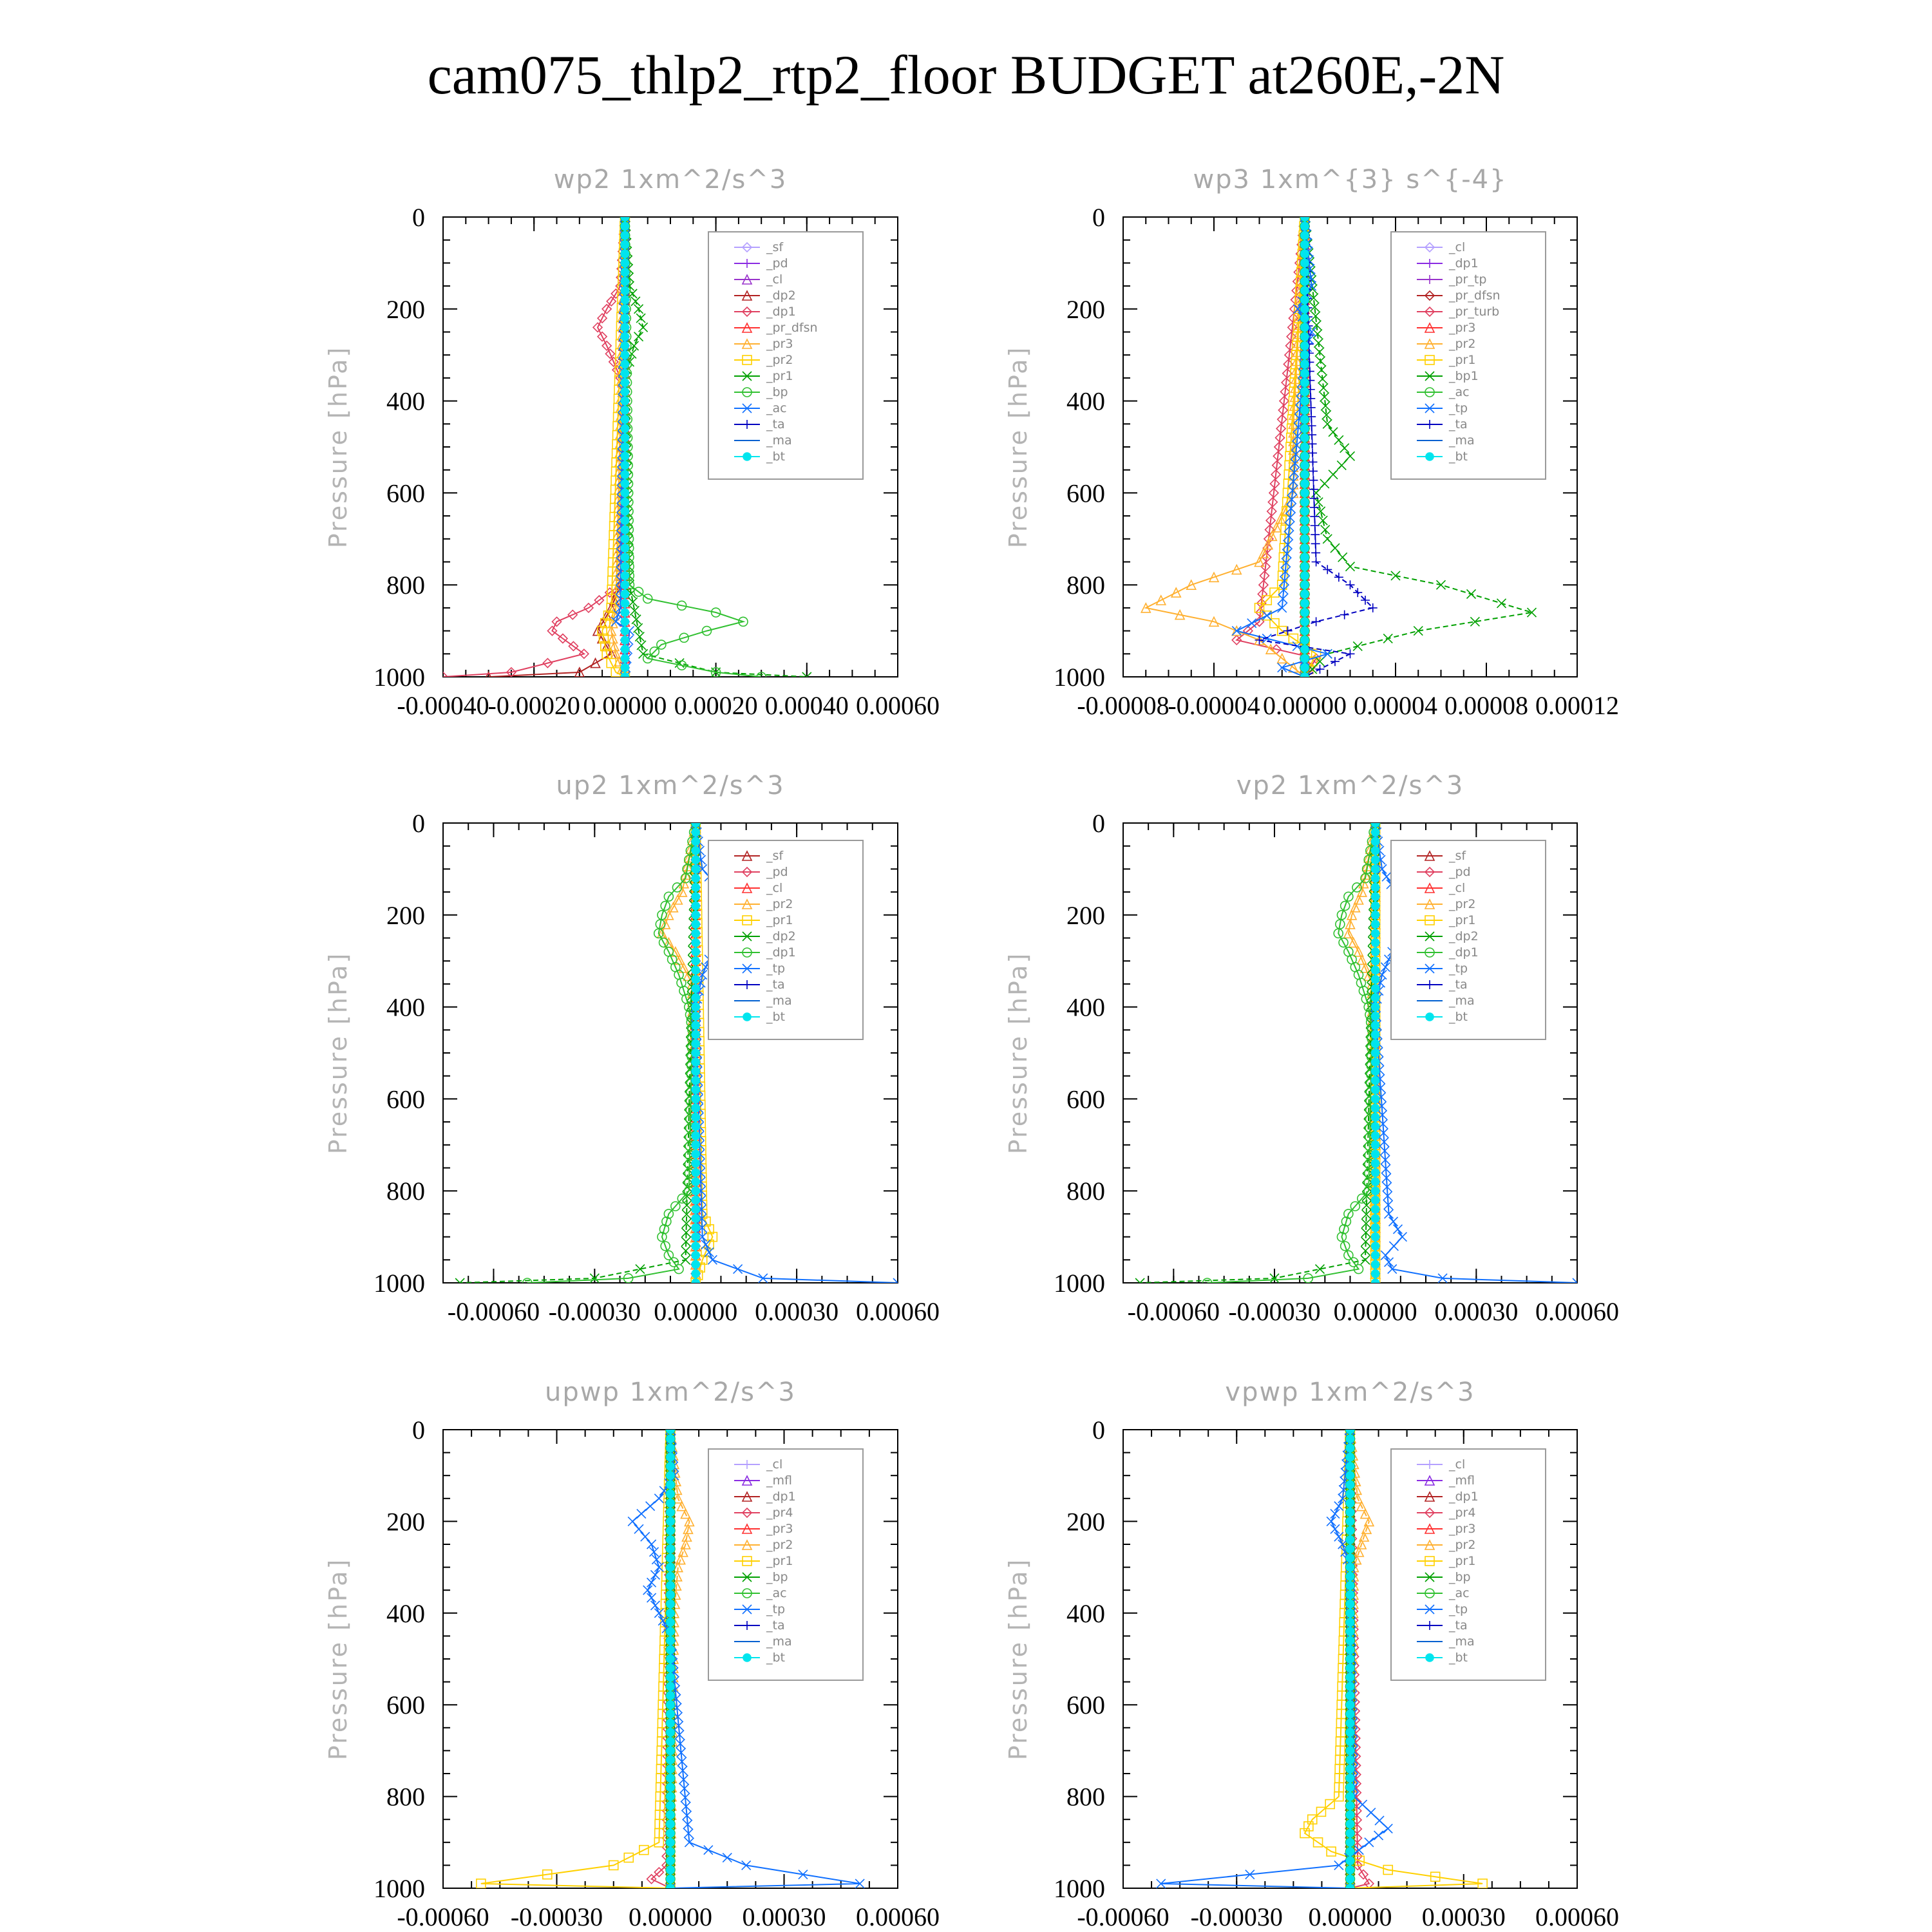  Describe the element at coordinates (1459, 1593) in the screenshot. I see `legend-label: _ac` at that location.